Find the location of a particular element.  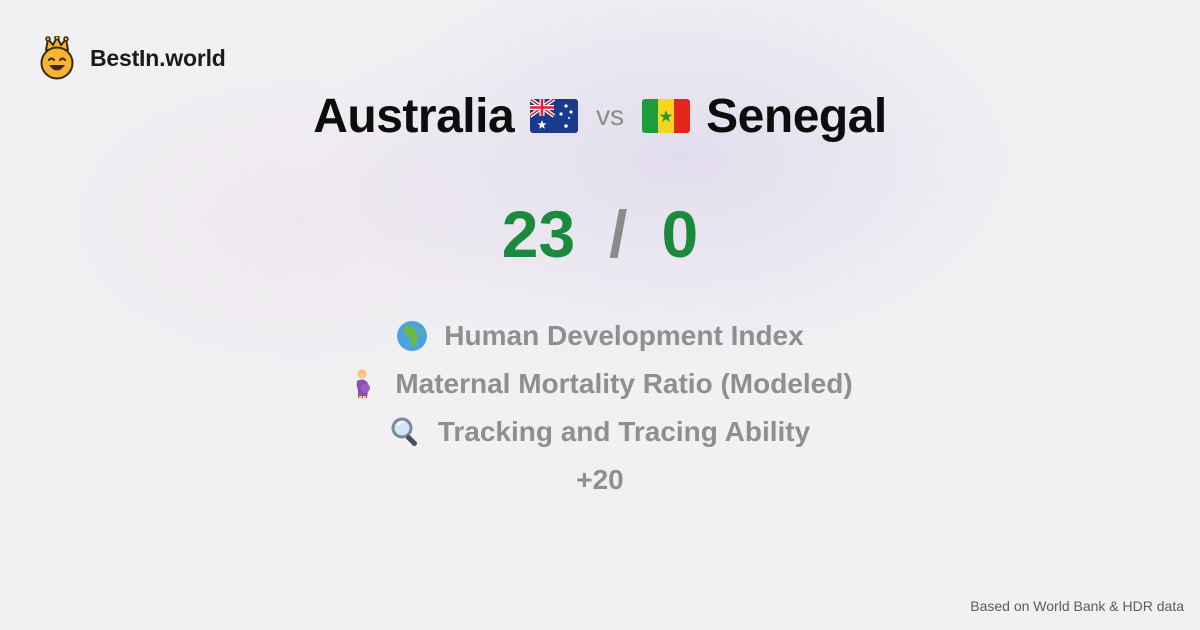

right-country-name: Senegal is located at coordinates (796, 116).